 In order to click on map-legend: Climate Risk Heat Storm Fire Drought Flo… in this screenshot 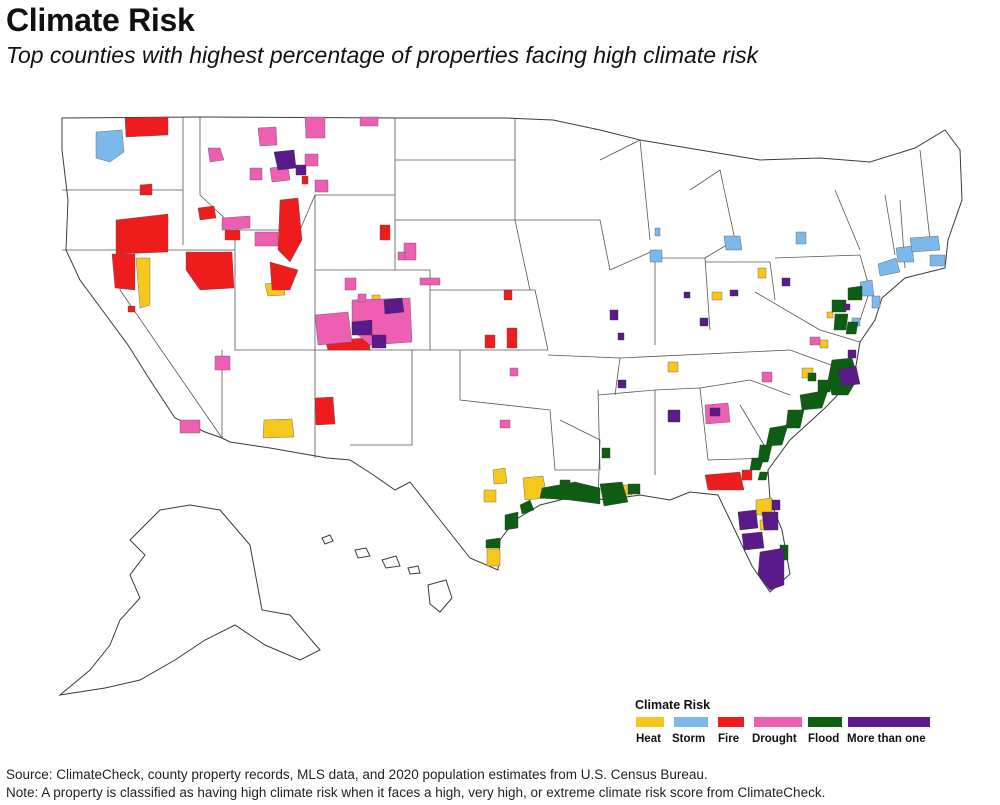, I will do `click(784, 724)`.